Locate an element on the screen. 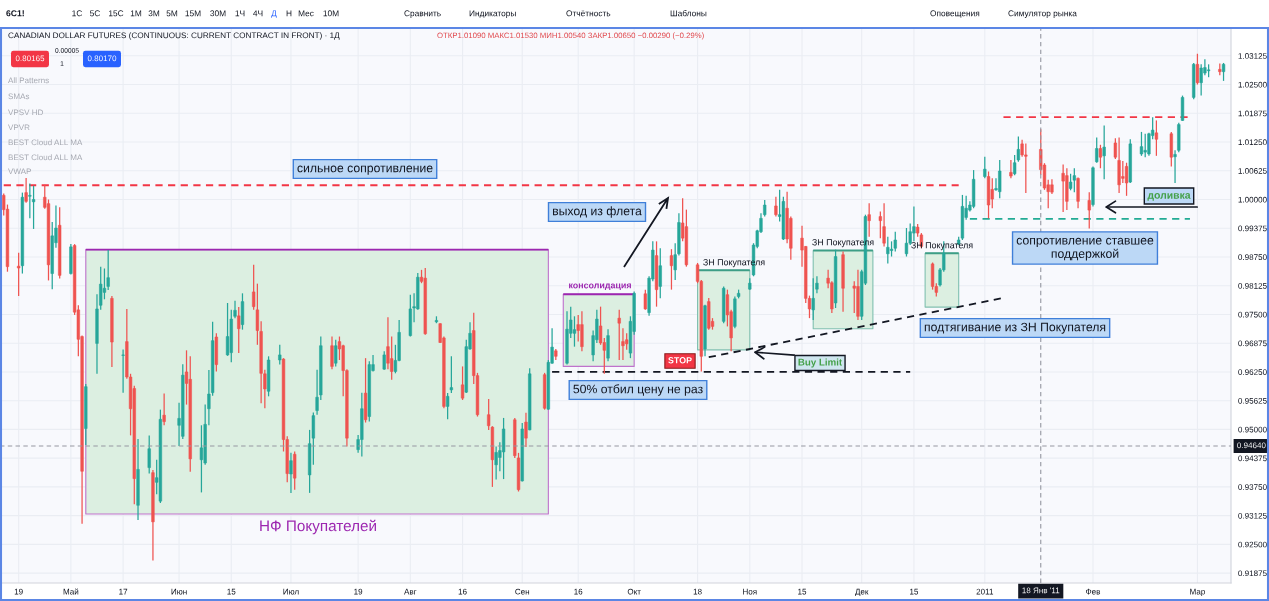 This screenshot has height=601, width=1269. x-tick-label: Мар is located at coordinates (1197, 592).